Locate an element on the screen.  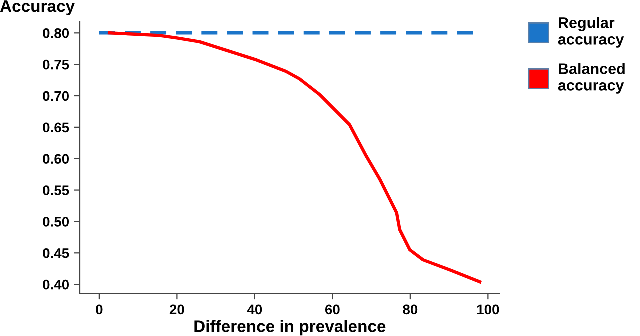
y-tick-label: 0.70 is located at coordinates (56, 96).